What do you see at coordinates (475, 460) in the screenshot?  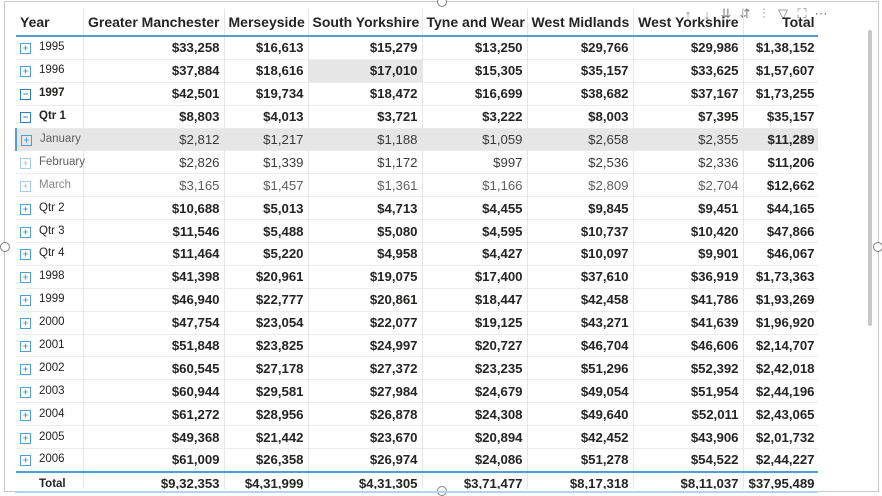 I see `table-cell: $24,086` at bounding box center [475, 460].